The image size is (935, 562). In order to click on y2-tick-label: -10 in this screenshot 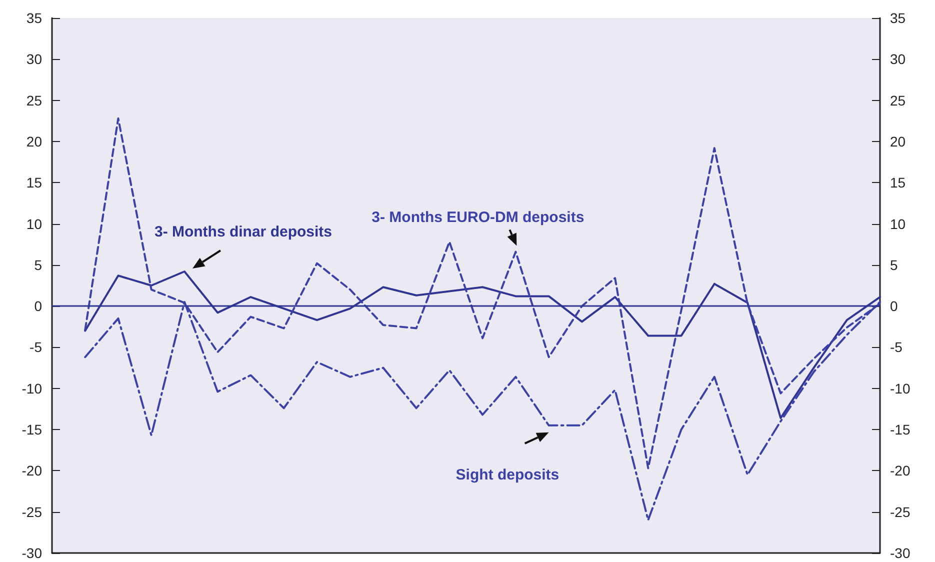, I will do `click(900, 388)`.